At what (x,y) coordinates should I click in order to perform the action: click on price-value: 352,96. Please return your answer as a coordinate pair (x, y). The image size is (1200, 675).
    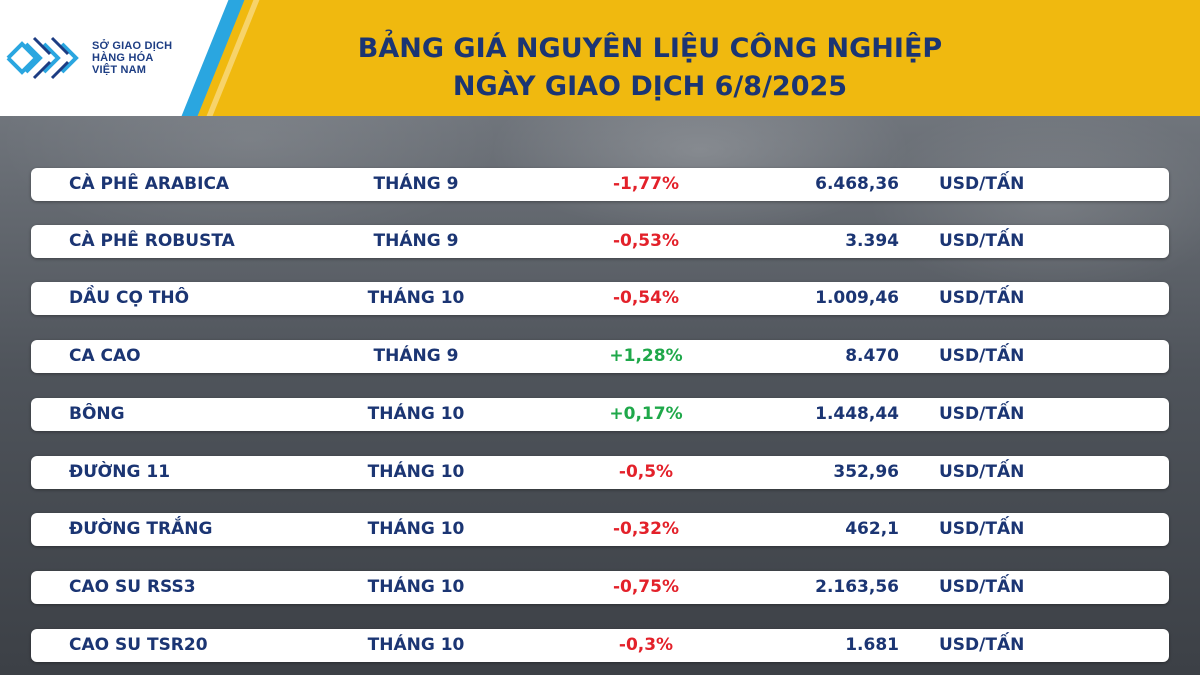
    Looking at the image, I should click on (866, 472).